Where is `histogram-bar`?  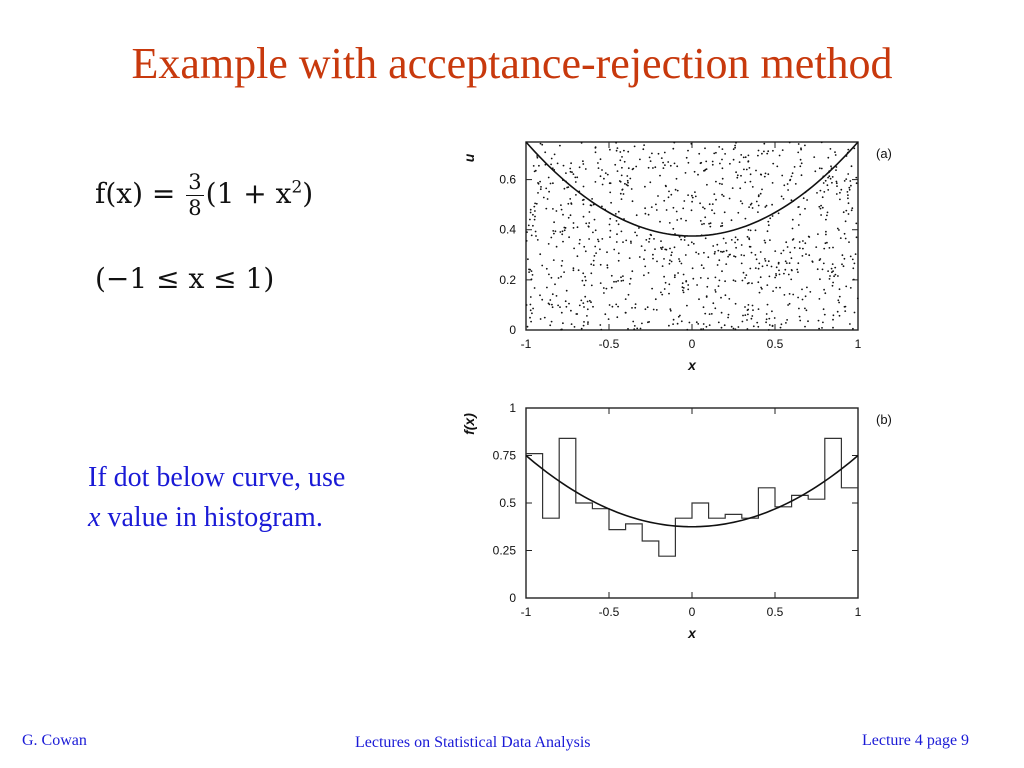
histogram-bar is located at coordinates (584, 550).